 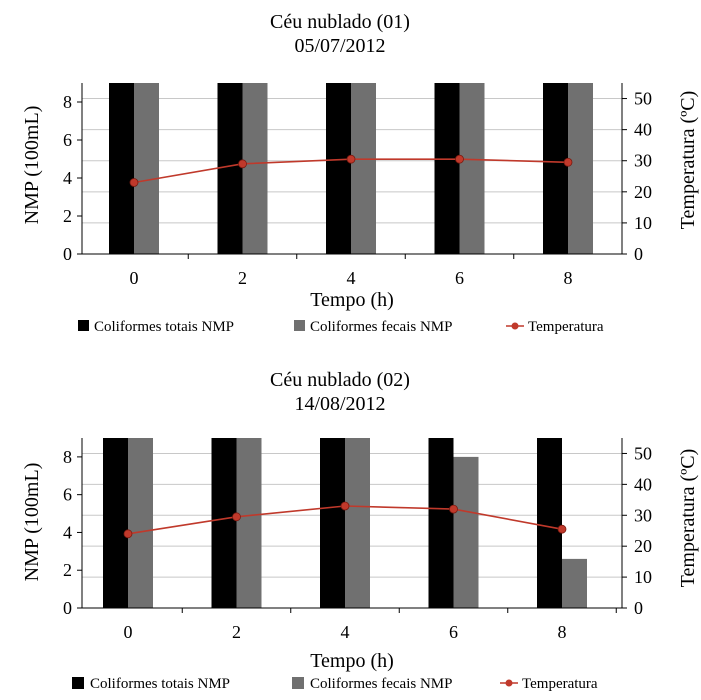 I want to click on chart-2-right-tick-labels: 0 10 20 30 40 50, so click(x=643, y=530).